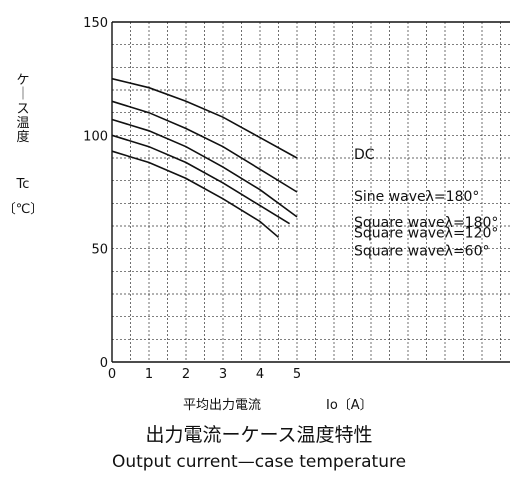 This screenshot has width=518, height=477. What do you see at coordinates (260, 374) in the screenshot?
I see `x-tick-label: 4` at bounding box center [260, 374].